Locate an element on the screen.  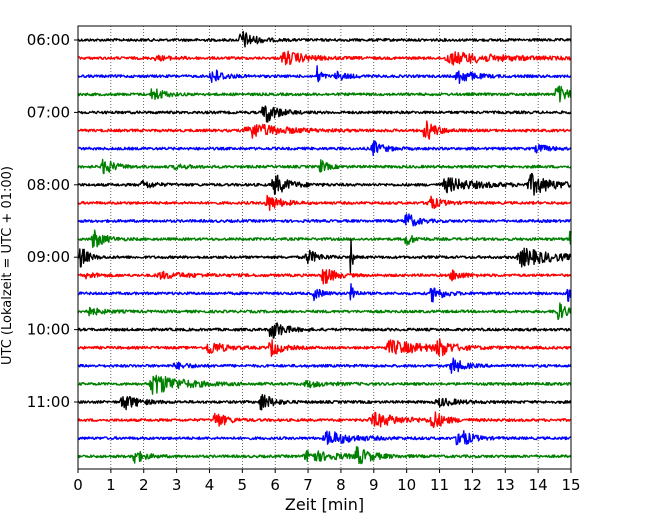
x-tick-label: 12 is located at coordinates (472, 485).